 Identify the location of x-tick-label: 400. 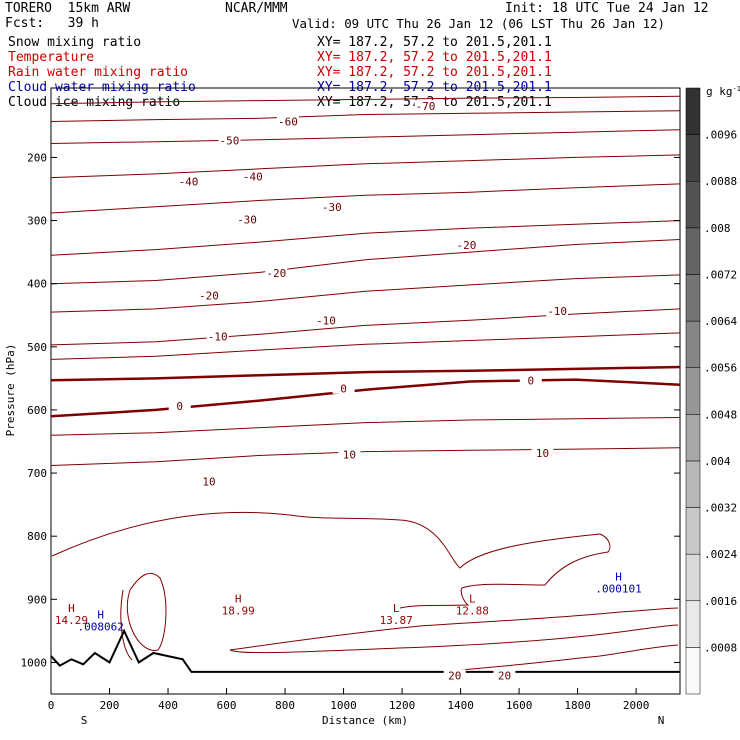
(168, 705).